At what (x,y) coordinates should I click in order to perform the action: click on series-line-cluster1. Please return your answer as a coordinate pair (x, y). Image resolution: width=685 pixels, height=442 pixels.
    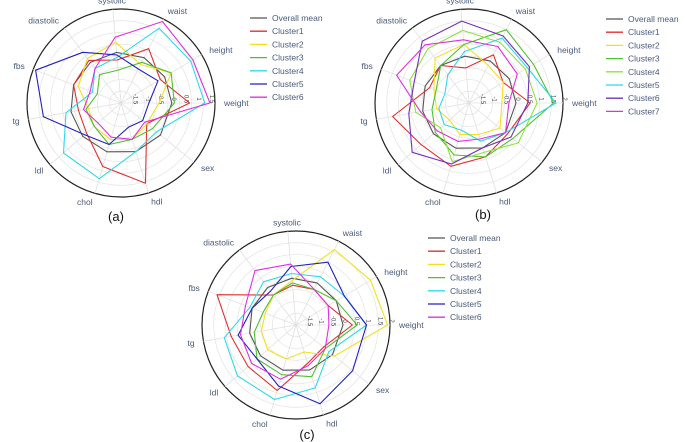
    Looking at the image, I should click on (132, 116).